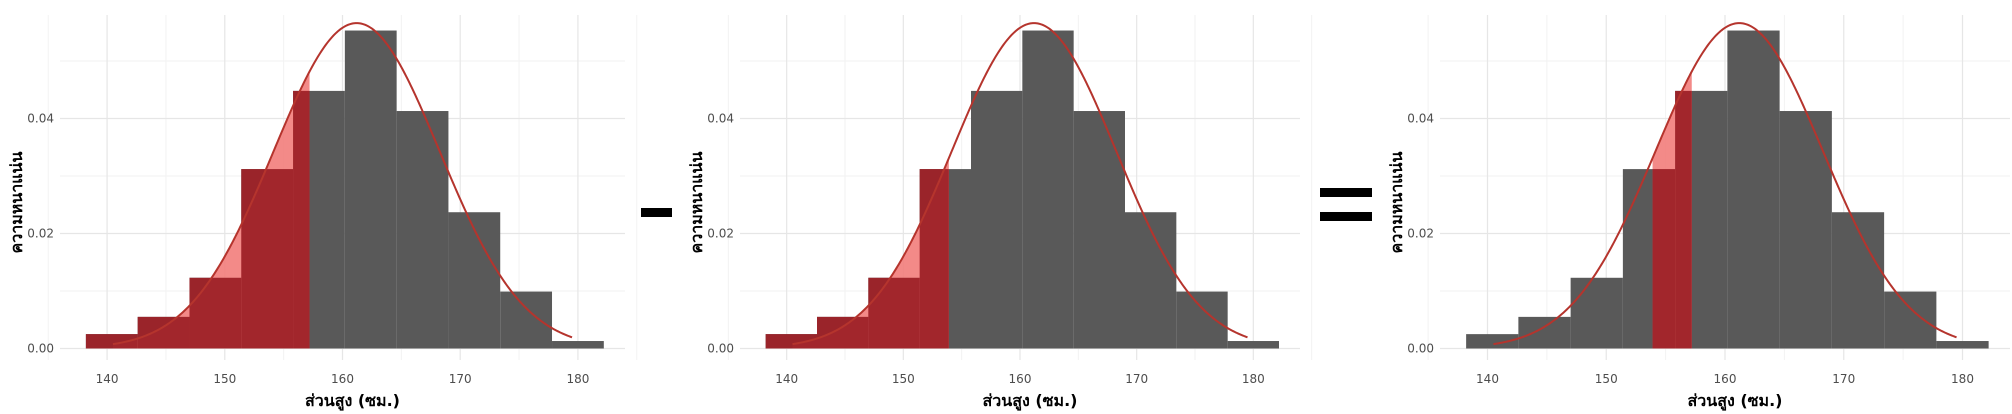  I want to click on equals-operator, so click(1346, 204).